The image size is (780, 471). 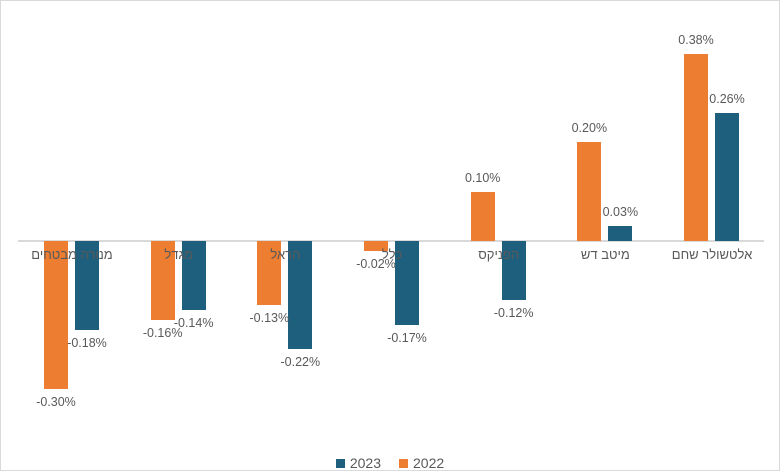 What do you see at coordinates (56, 401) in the screenshot?
I see `value-label-2022-cat0: -0.30%` at bounding box center [56, 401].